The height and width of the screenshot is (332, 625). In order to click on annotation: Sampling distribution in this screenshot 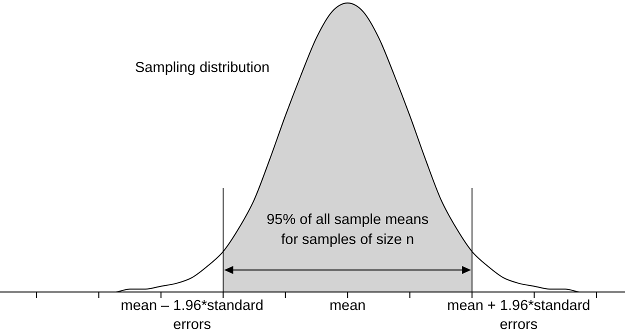, I will do `click(202, 68)`.